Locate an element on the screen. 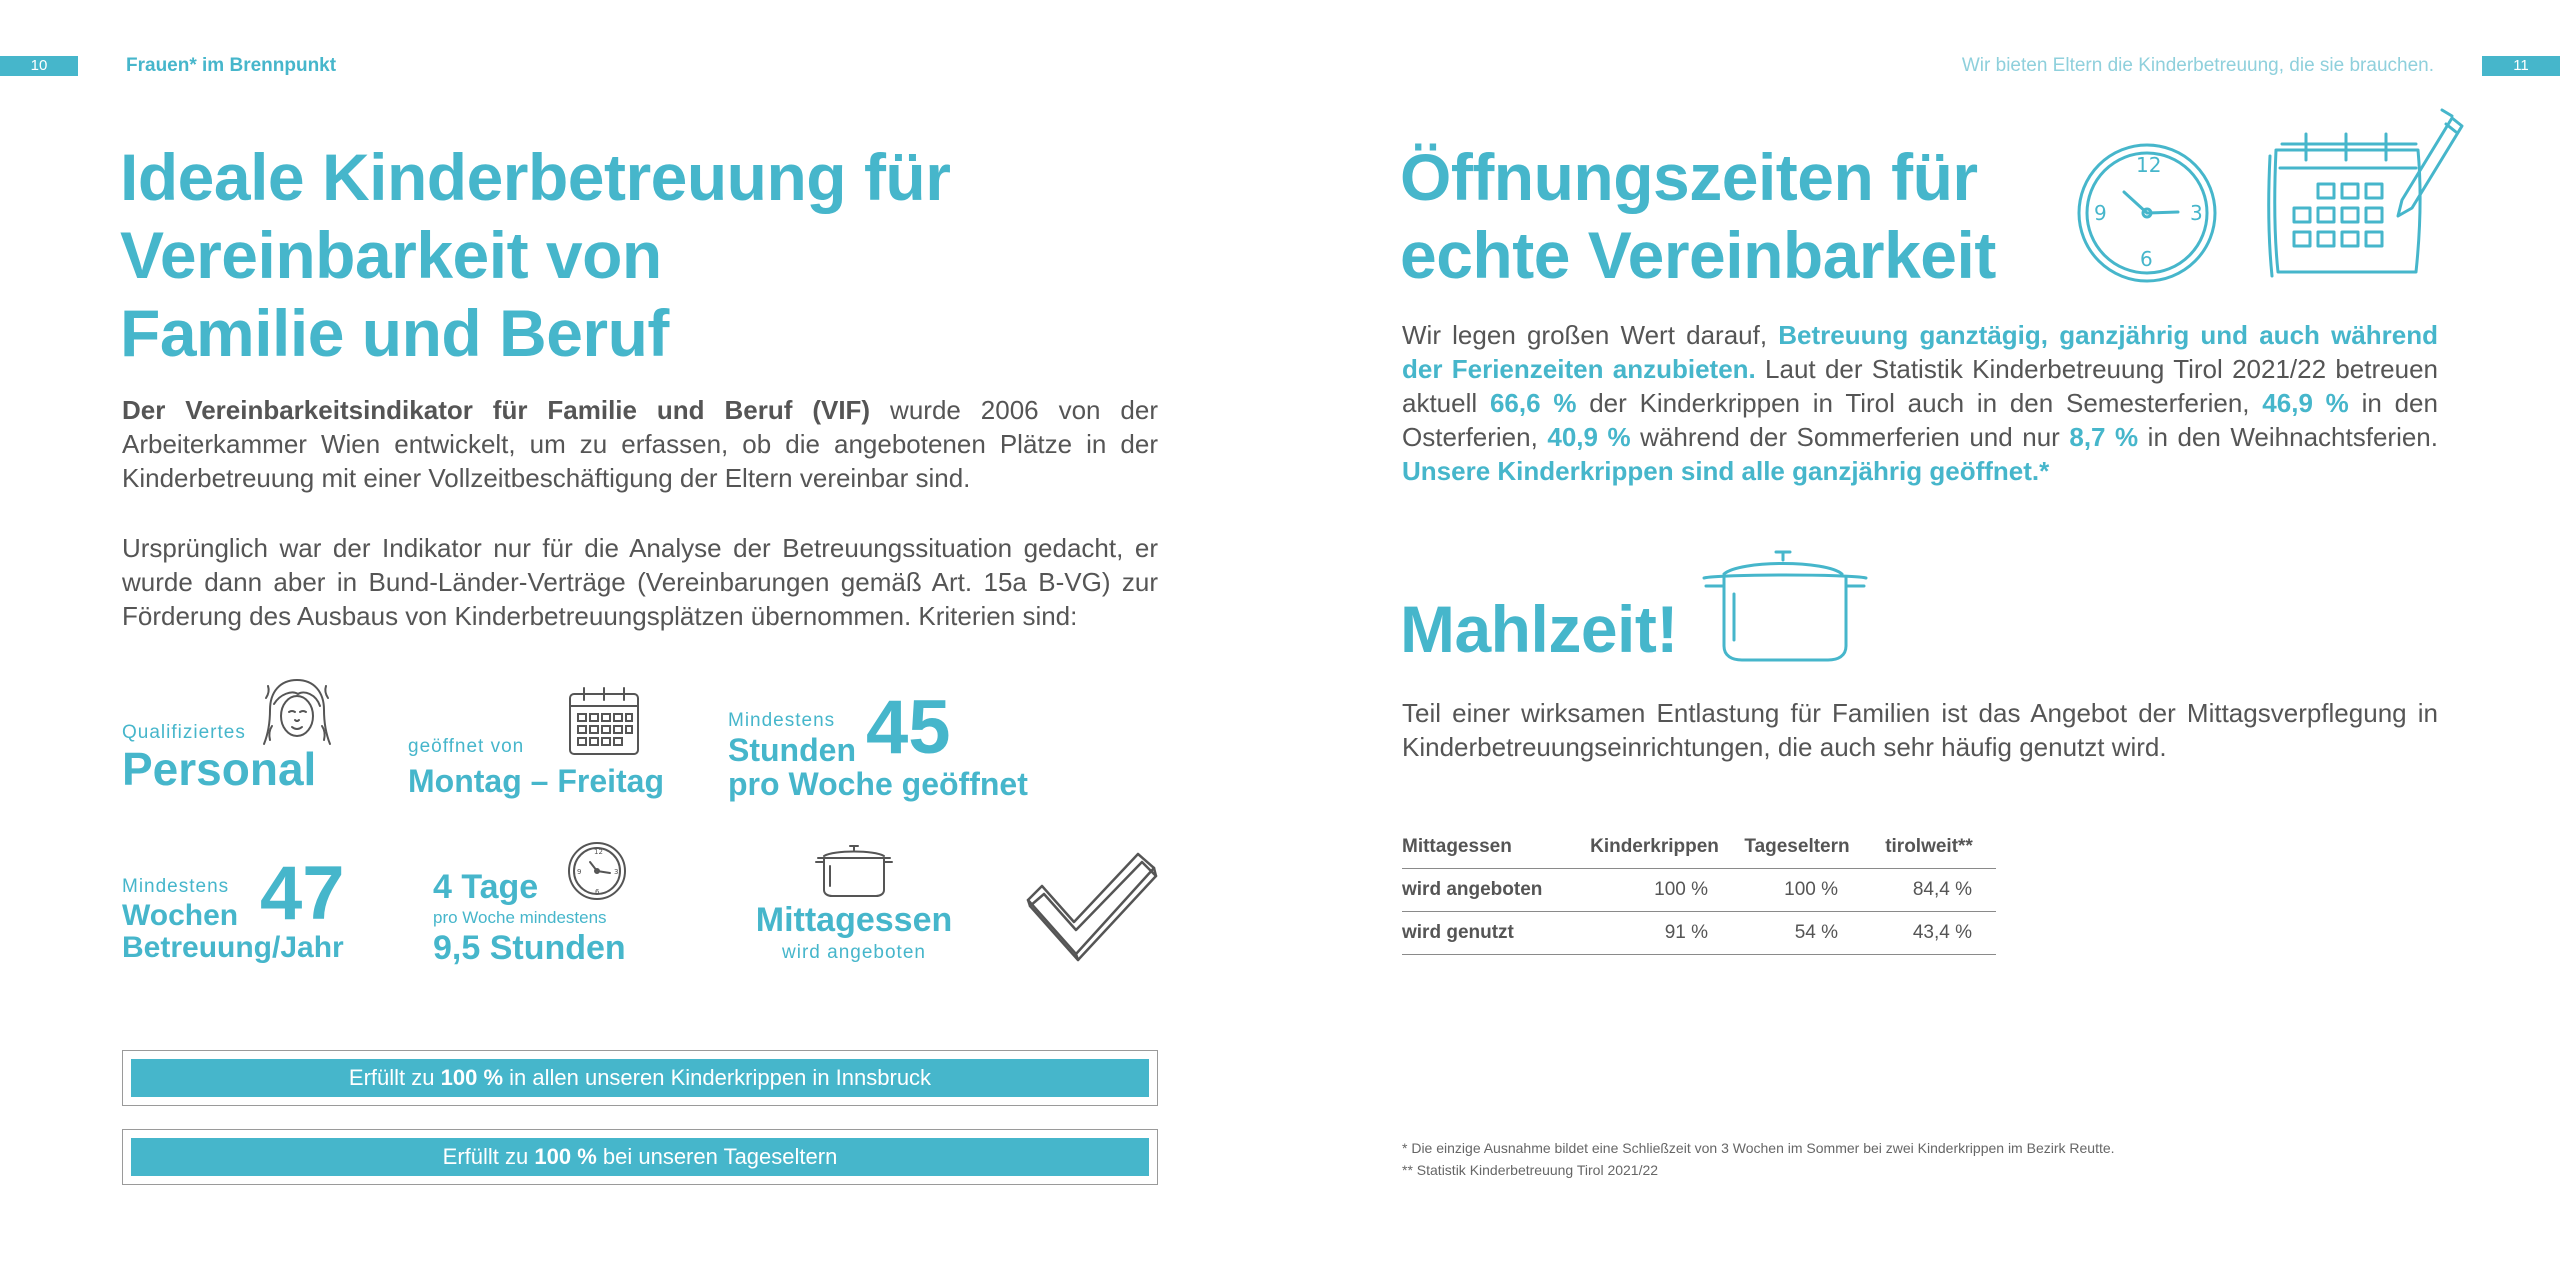 The image size is (2560, 1280). criterion-weeks: Mindestens 47 Wochen Betreuung/Jahr is located at coordinates (252, 911).